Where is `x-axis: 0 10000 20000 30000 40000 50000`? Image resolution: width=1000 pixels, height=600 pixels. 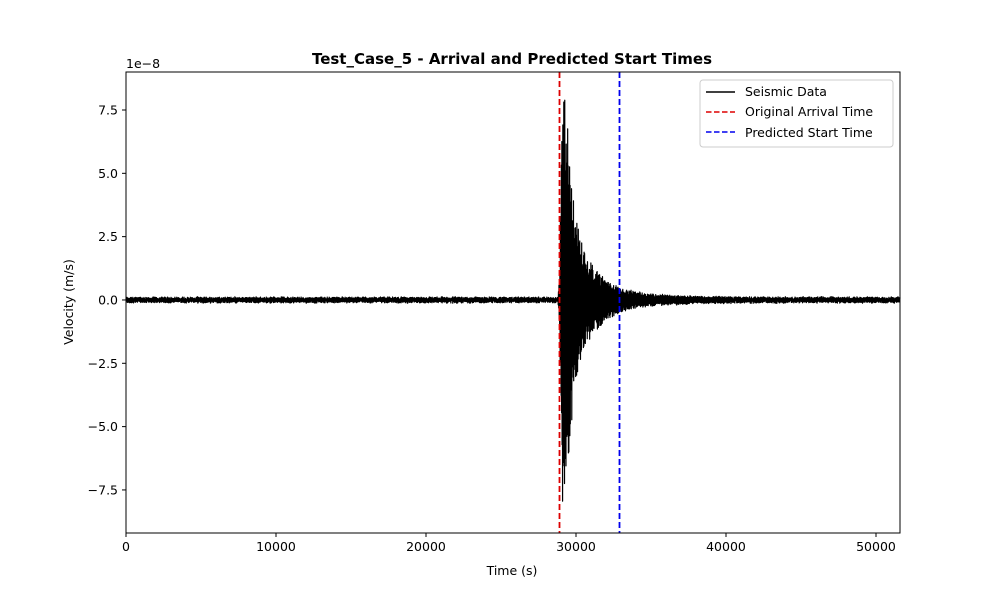
x-axis: 0 10000 20000 30000 40000 50000 is located at coordinates (509, 543).